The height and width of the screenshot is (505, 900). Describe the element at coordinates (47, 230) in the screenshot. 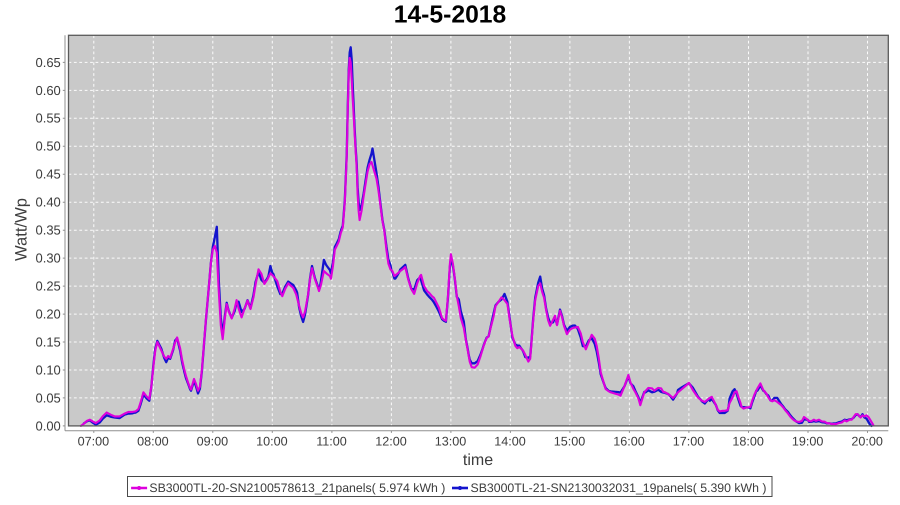

I see `svg-text: 0.35` at that location.